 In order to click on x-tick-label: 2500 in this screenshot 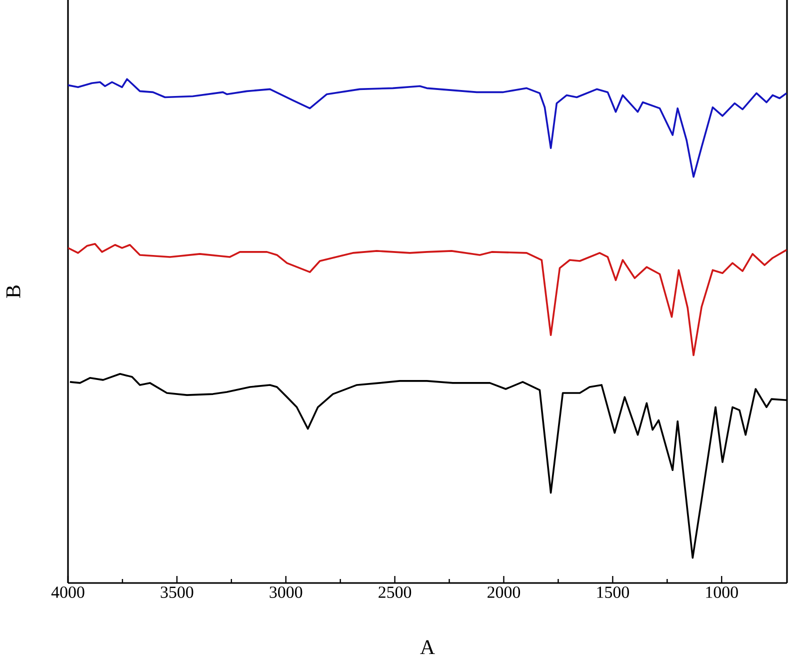, I will do `click(395, 592)`.